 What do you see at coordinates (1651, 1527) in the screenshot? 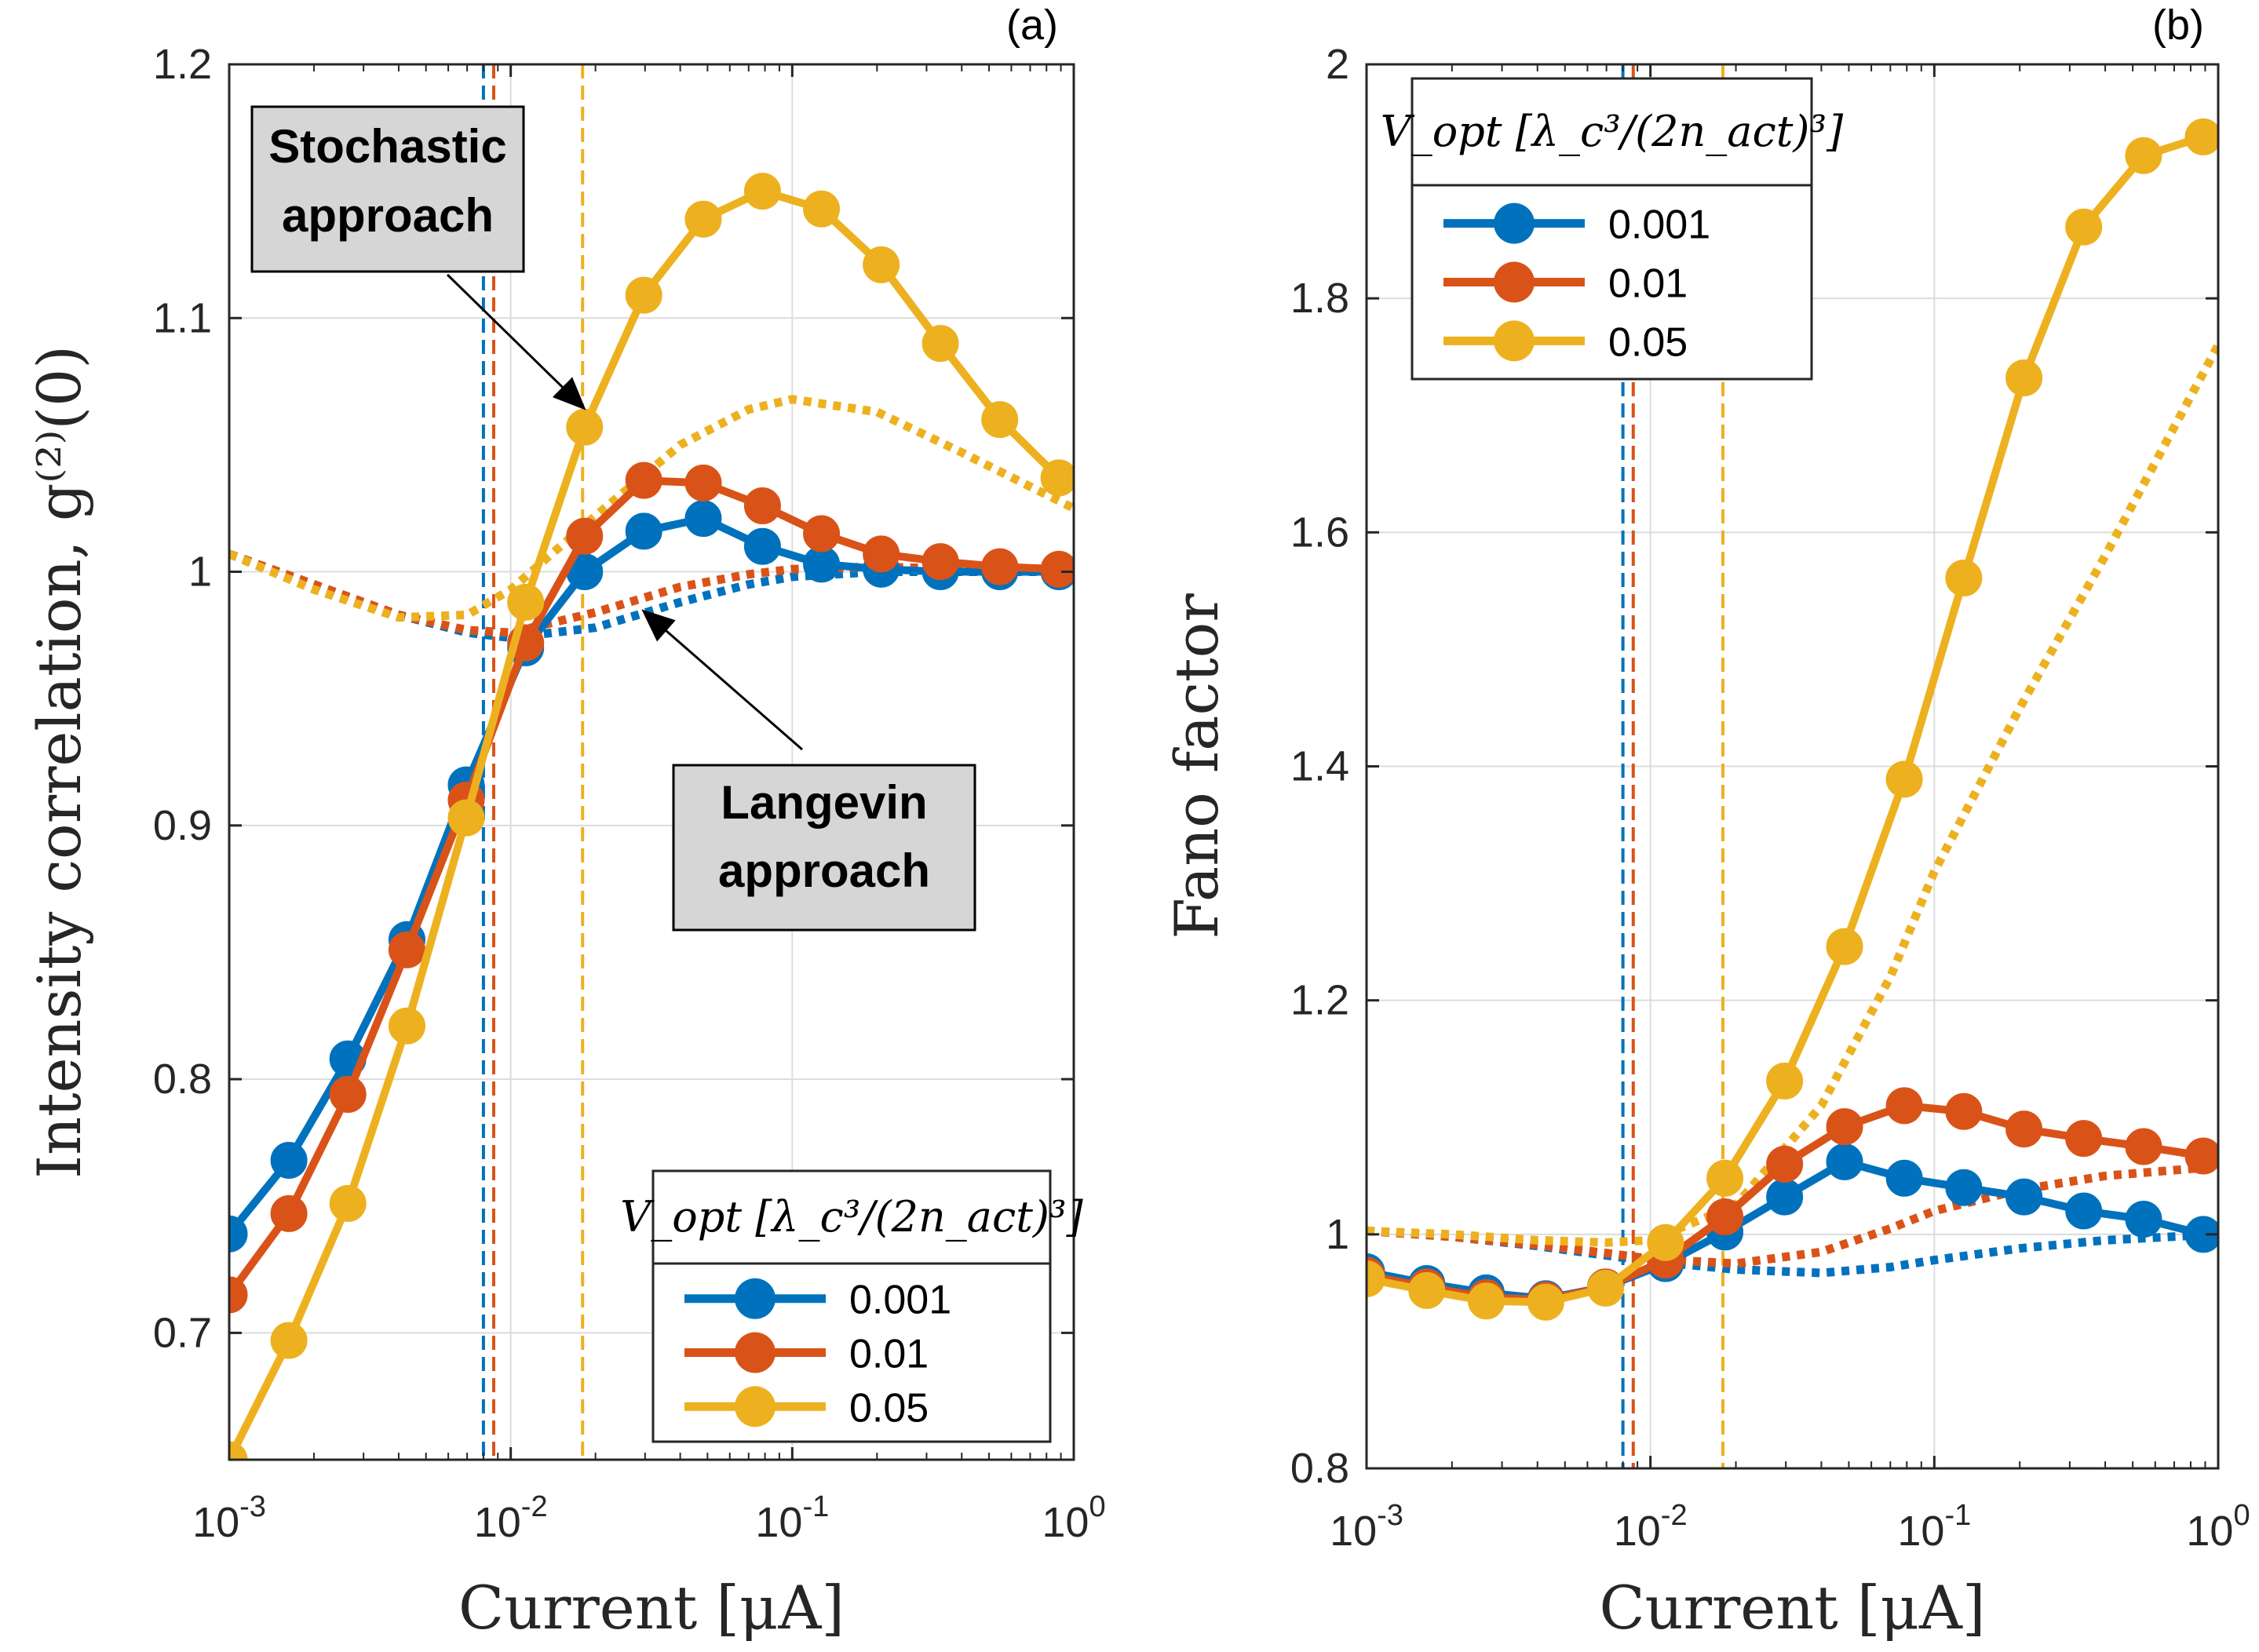
I see `x-tick-label: 10⁻²` at bounding box center [1651, 1527].